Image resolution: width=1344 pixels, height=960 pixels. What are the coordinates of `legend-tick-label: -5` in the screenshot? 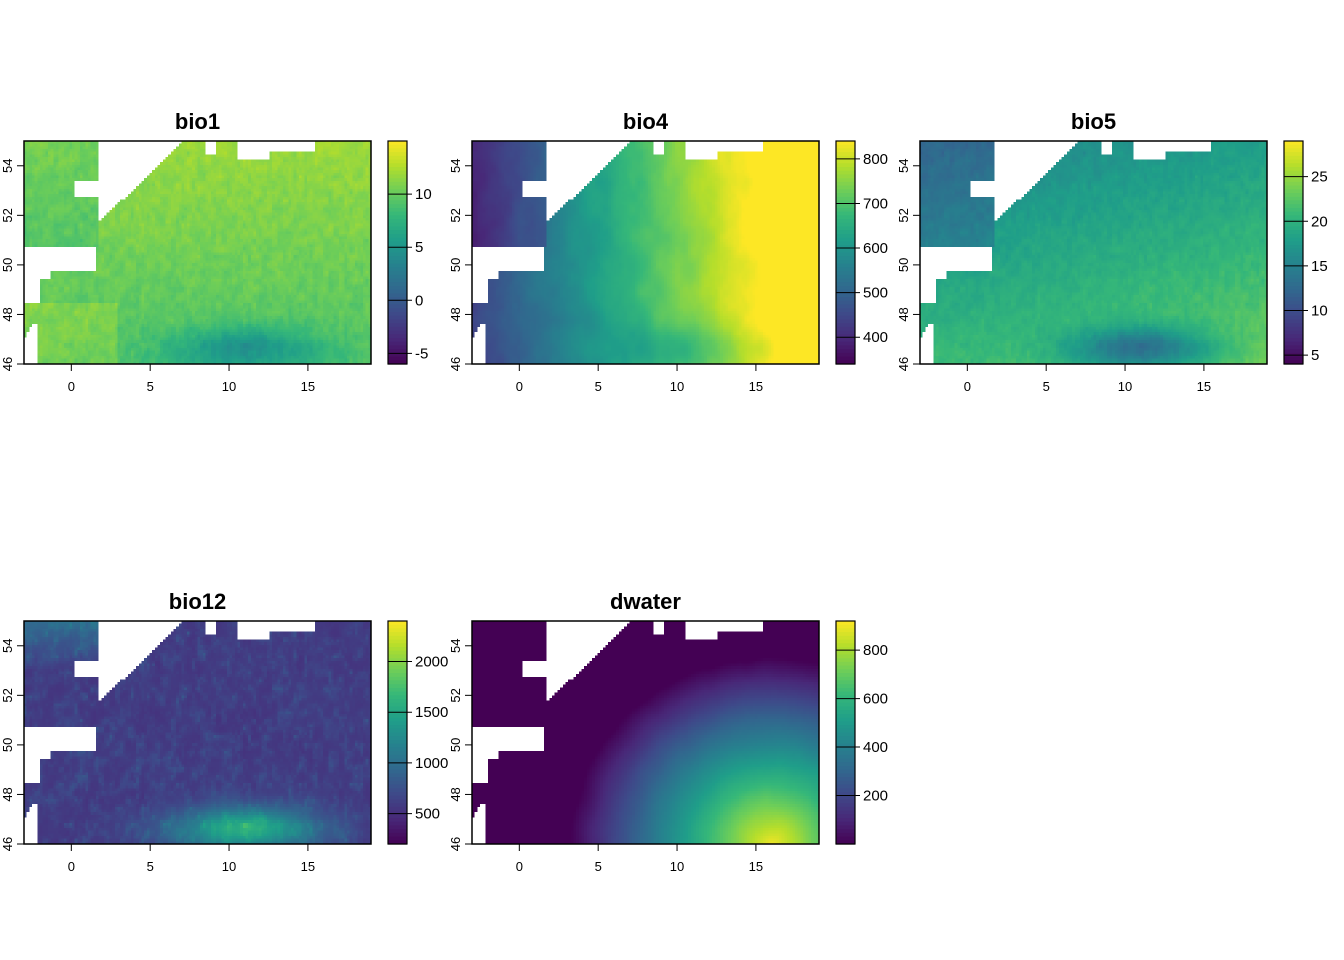 It's located at (421, 353).